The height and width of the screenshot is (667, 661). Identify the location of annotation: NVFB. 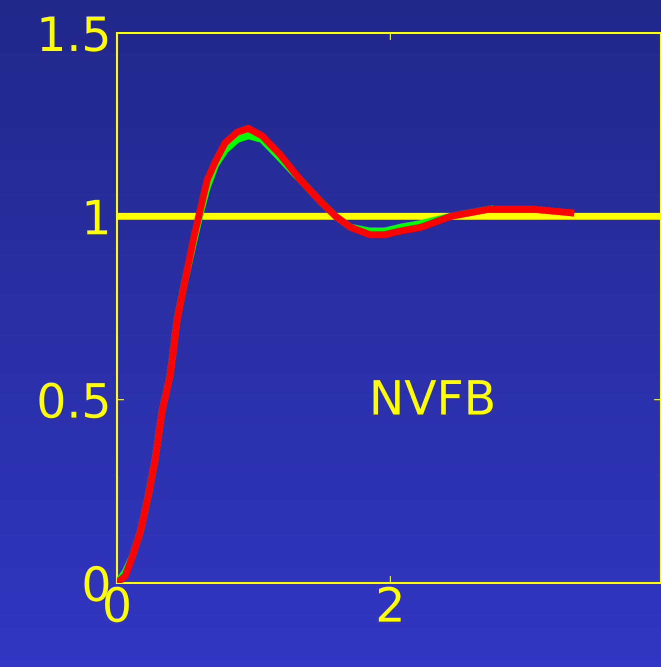
(433, 397).